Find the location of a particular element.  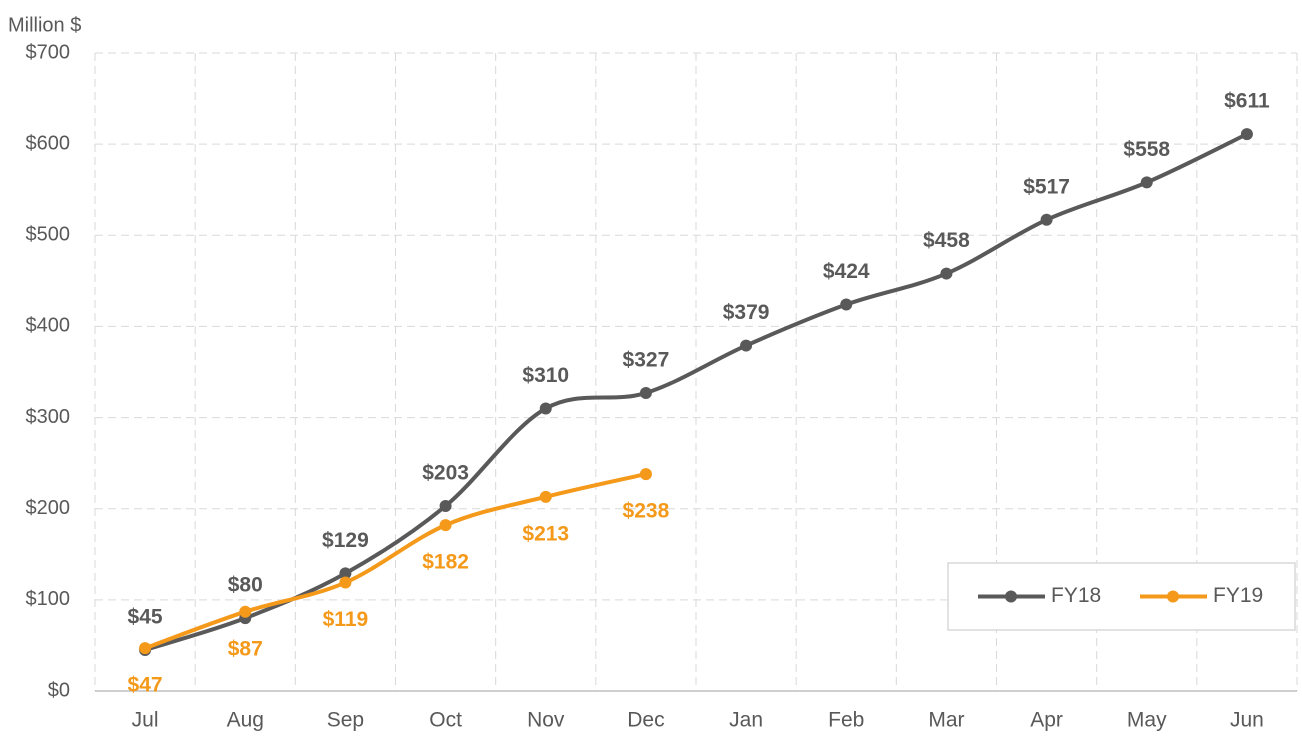

data-label: $517 is located at coordinates (1046, 186).